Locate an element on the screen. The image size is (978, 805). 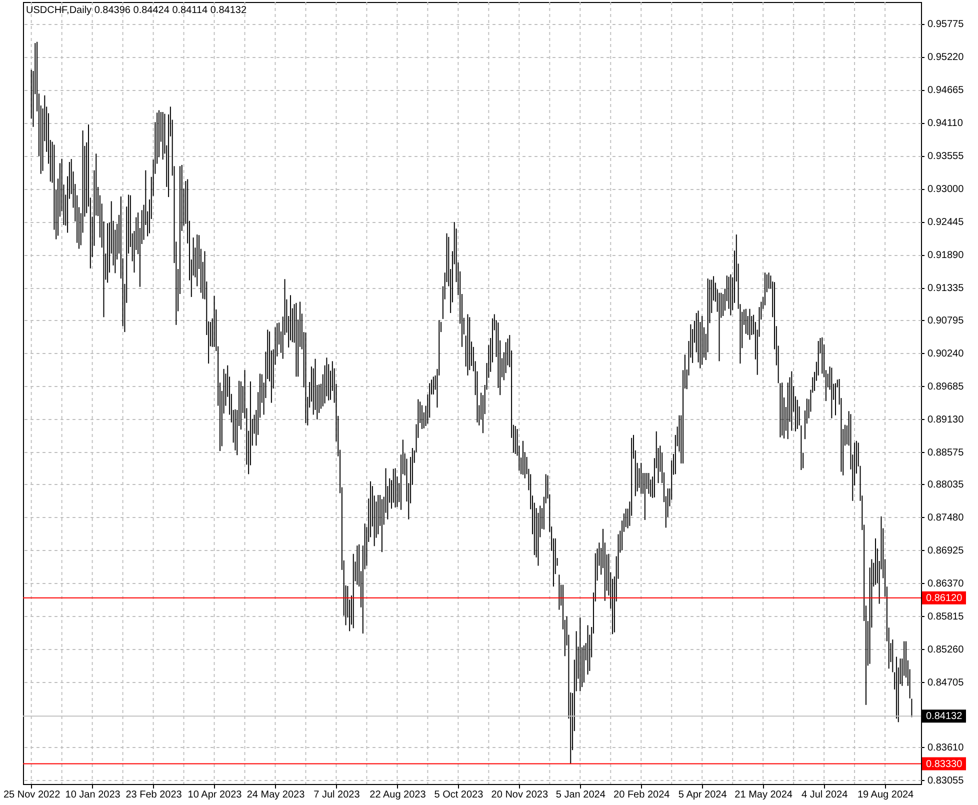
y-tick-label: 0.83610 is located at coordinates (946, 748).